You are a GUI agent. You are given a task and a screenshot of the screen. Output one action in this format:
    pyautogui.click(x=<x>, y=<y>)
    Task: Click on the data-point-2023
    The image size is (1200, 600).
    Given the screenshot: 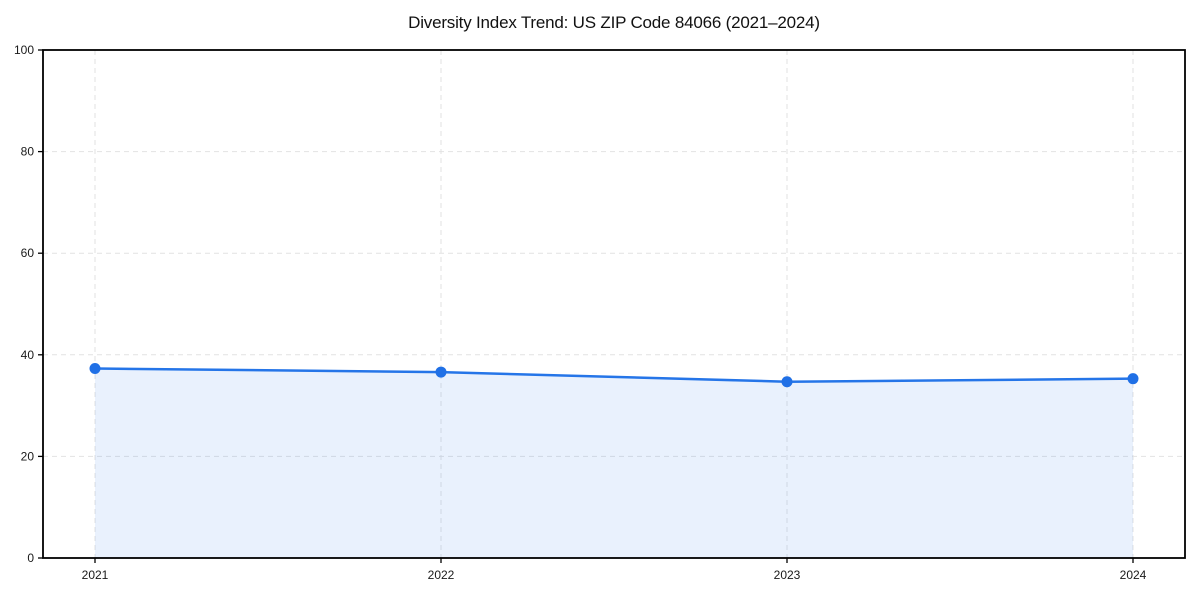 What is the action you would take?
    pyautogui.click(x=787, y=382)
    